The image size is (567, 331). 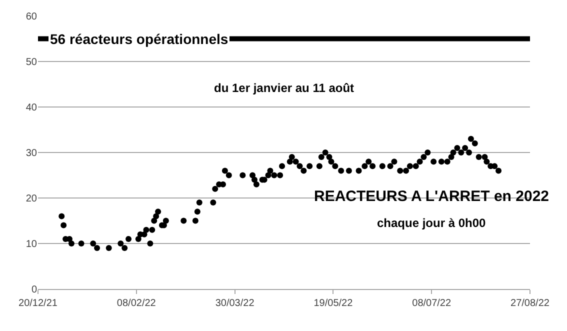 What do you see at coordinates (136, 303) in the screenshot?
I see `x-tick-label: 08/02/22` at bounding box center [136, 303].